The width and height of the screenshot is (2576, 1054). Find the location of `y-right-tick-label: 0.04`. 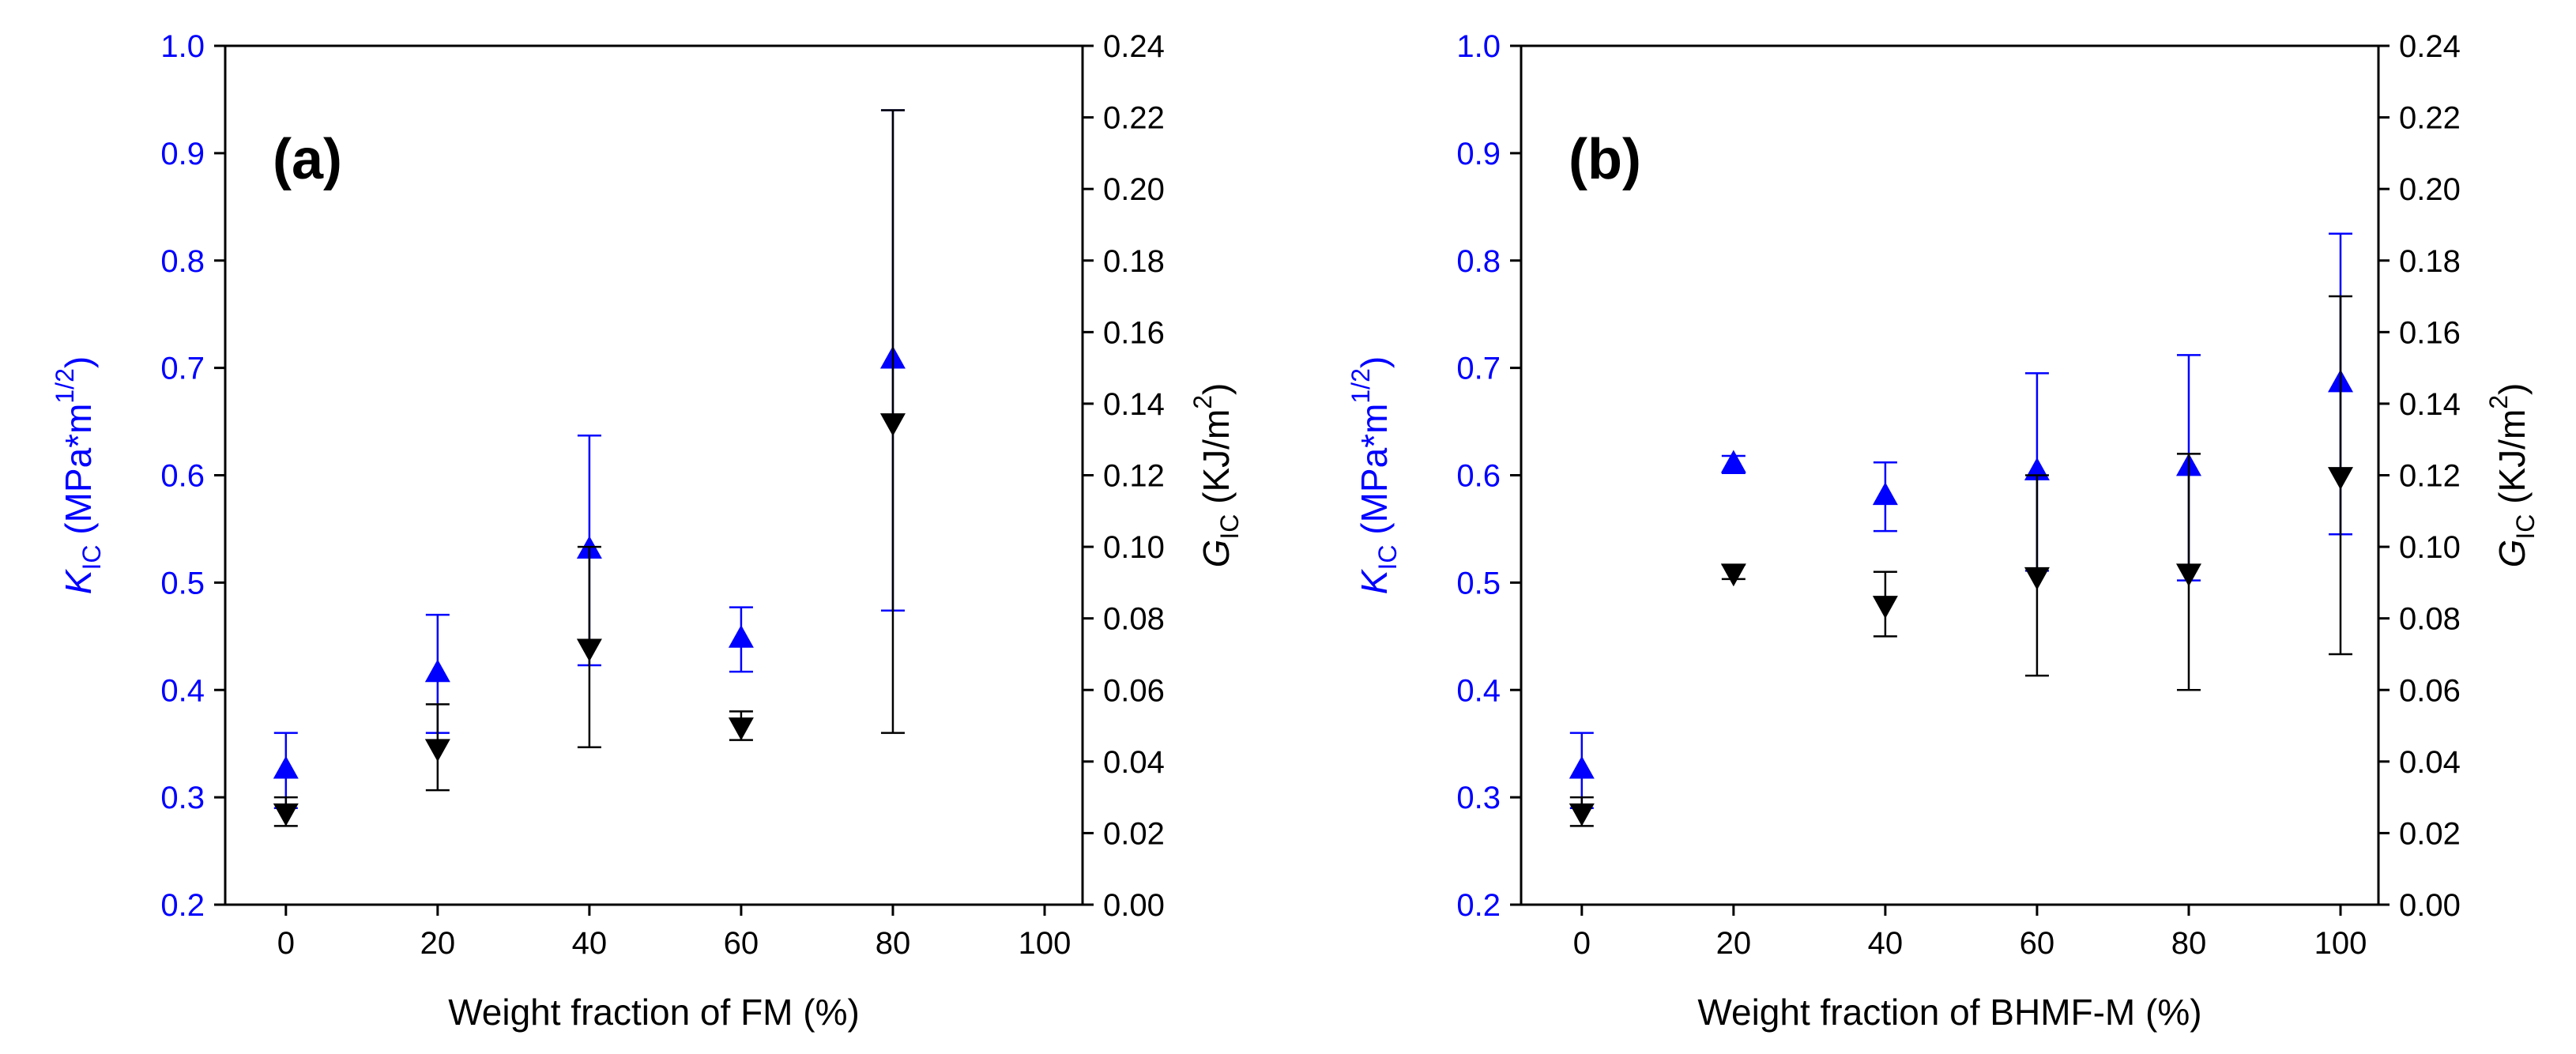

y-right-tick-label: 0.04 is located at coordinates (2430, 762).